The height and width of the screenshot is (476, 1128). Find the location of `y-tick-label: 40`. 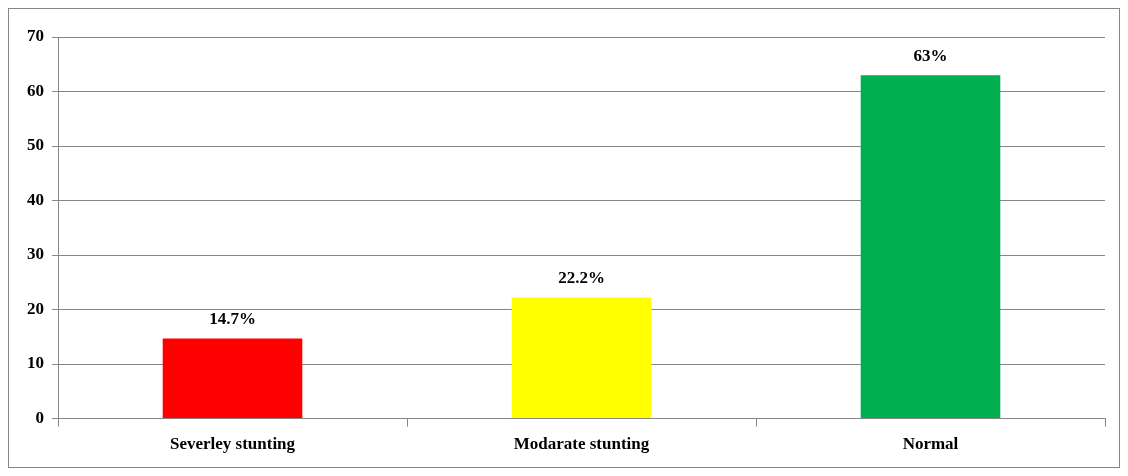

y-tick-label: 40 is located at coordinates (35, 199).